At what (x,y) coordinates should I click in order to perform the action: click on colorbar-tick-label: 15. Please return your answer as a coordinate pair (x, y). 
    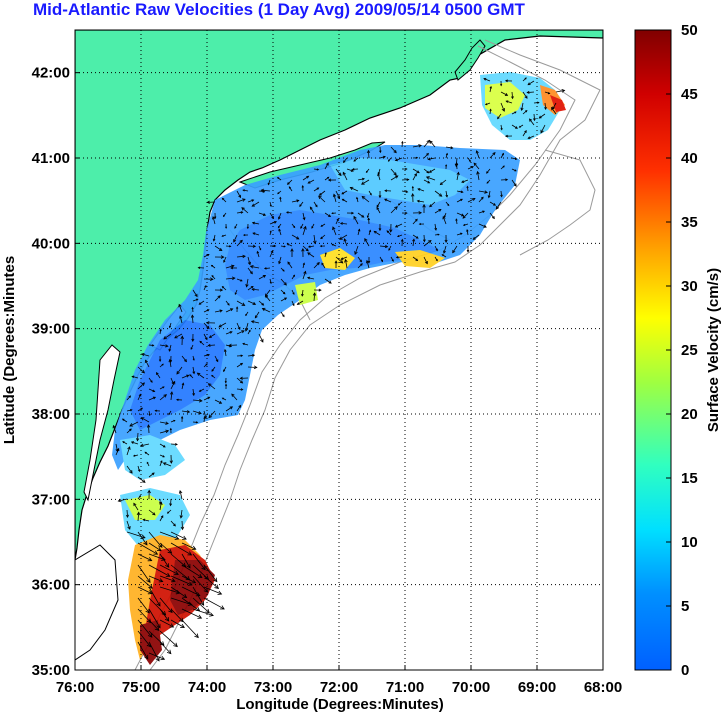
    Looking at the image, I should click on (689, 478).